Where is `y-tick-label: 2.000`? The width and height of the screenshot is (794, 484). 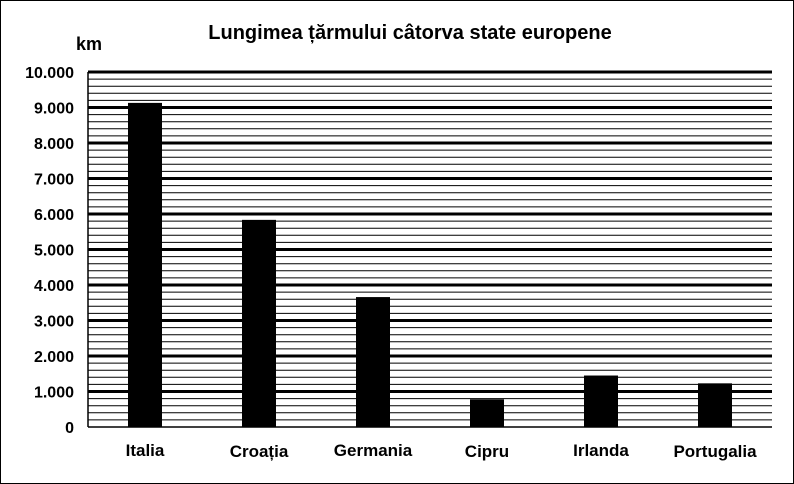 y-tick-label: 2.000 is located at coordinates (54, 357).